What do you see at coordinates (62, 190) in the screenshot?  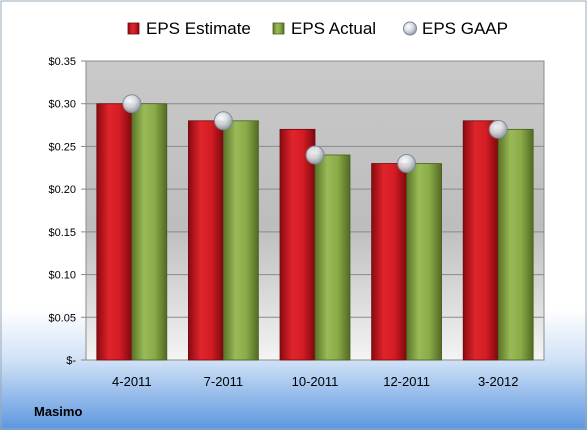 I see `y-tick-label: $0.20` at bounding box center [62, 190].